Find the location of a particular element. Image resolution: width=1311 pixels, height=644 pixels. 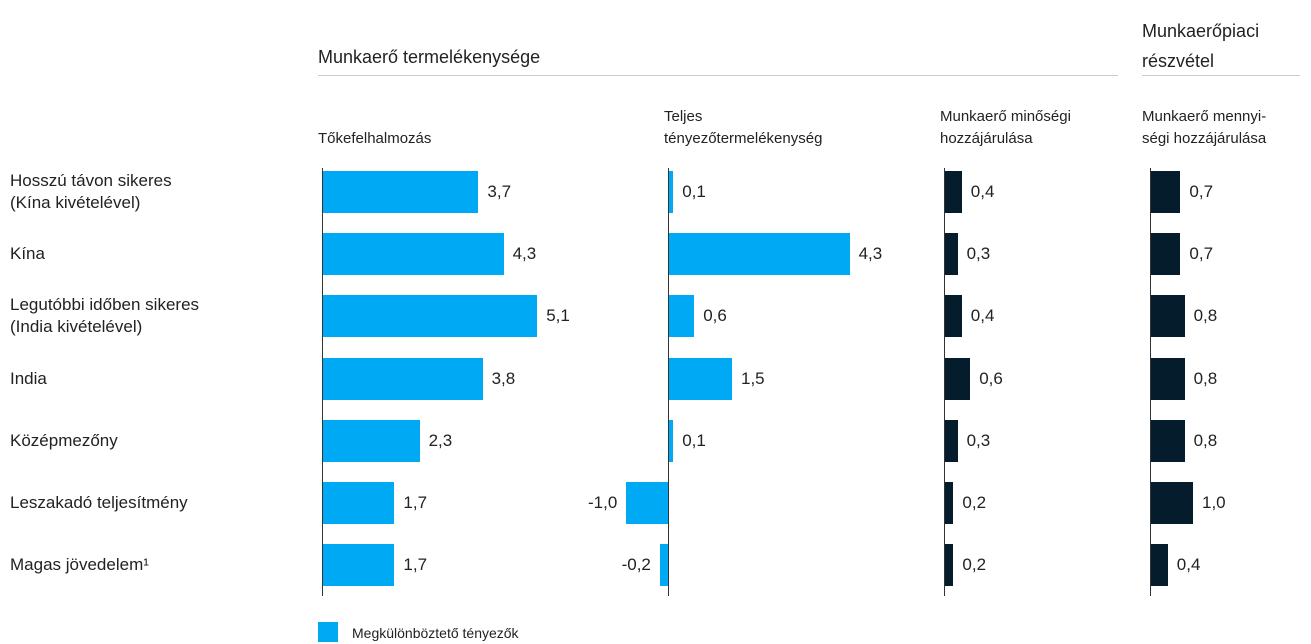

value-label: -1,0 is located at coordinates (603, 502).